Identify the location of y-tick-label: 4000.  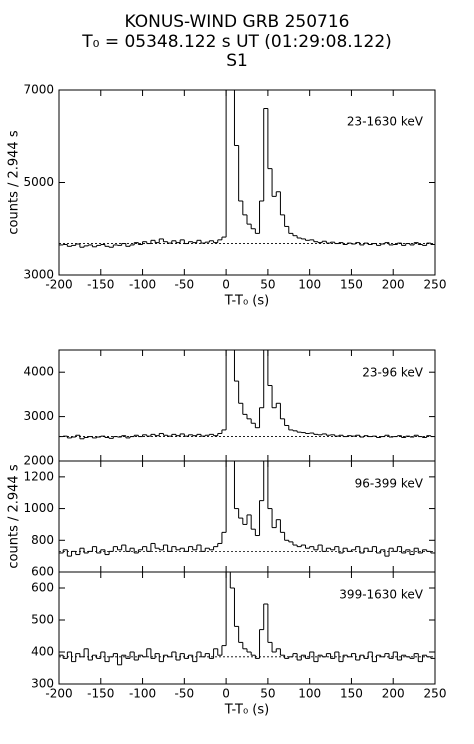
(38, 372).